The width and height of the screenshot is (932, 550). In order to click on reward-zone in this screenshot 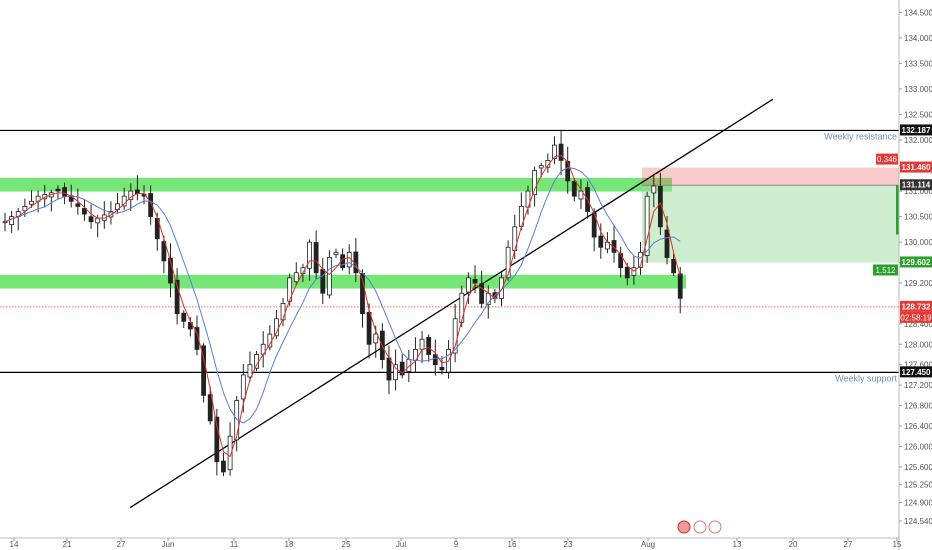, I will do `click(770, 224)`.